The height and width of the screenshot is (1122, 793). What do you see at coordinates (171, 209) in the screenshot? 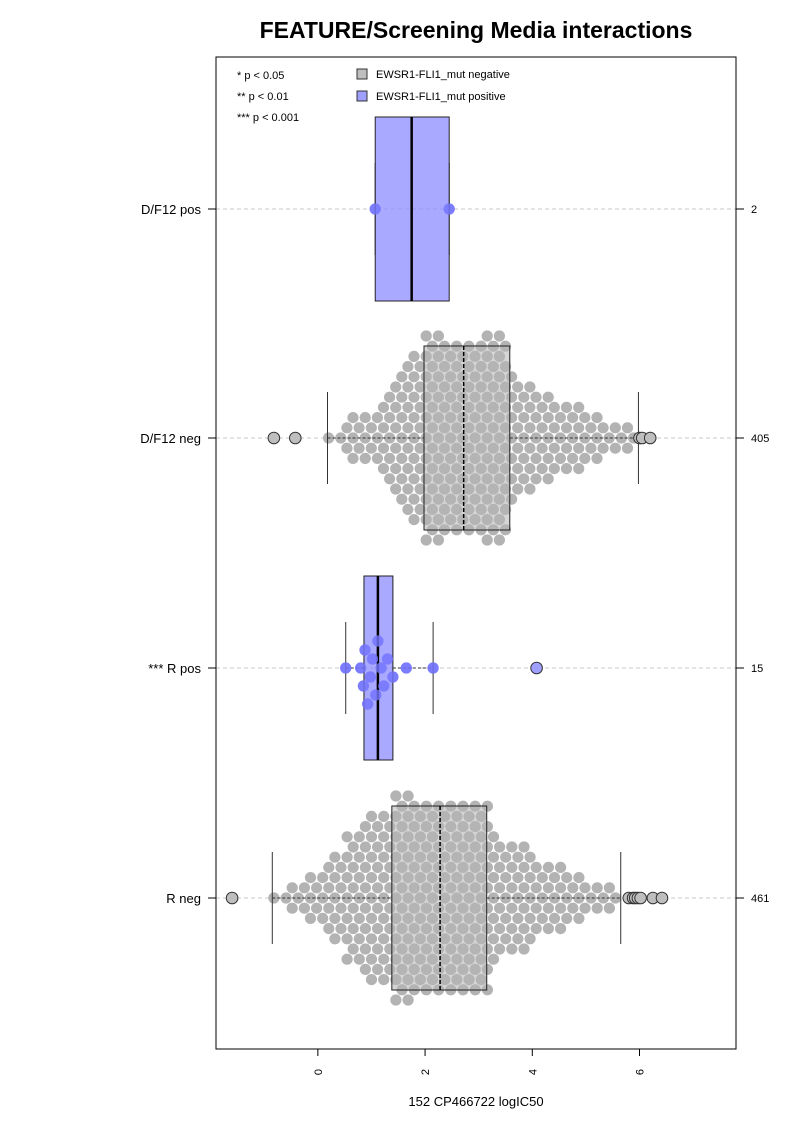
I see `group-label-d-f12-pos: D/F12 pos` at bounding box center [171, 209].